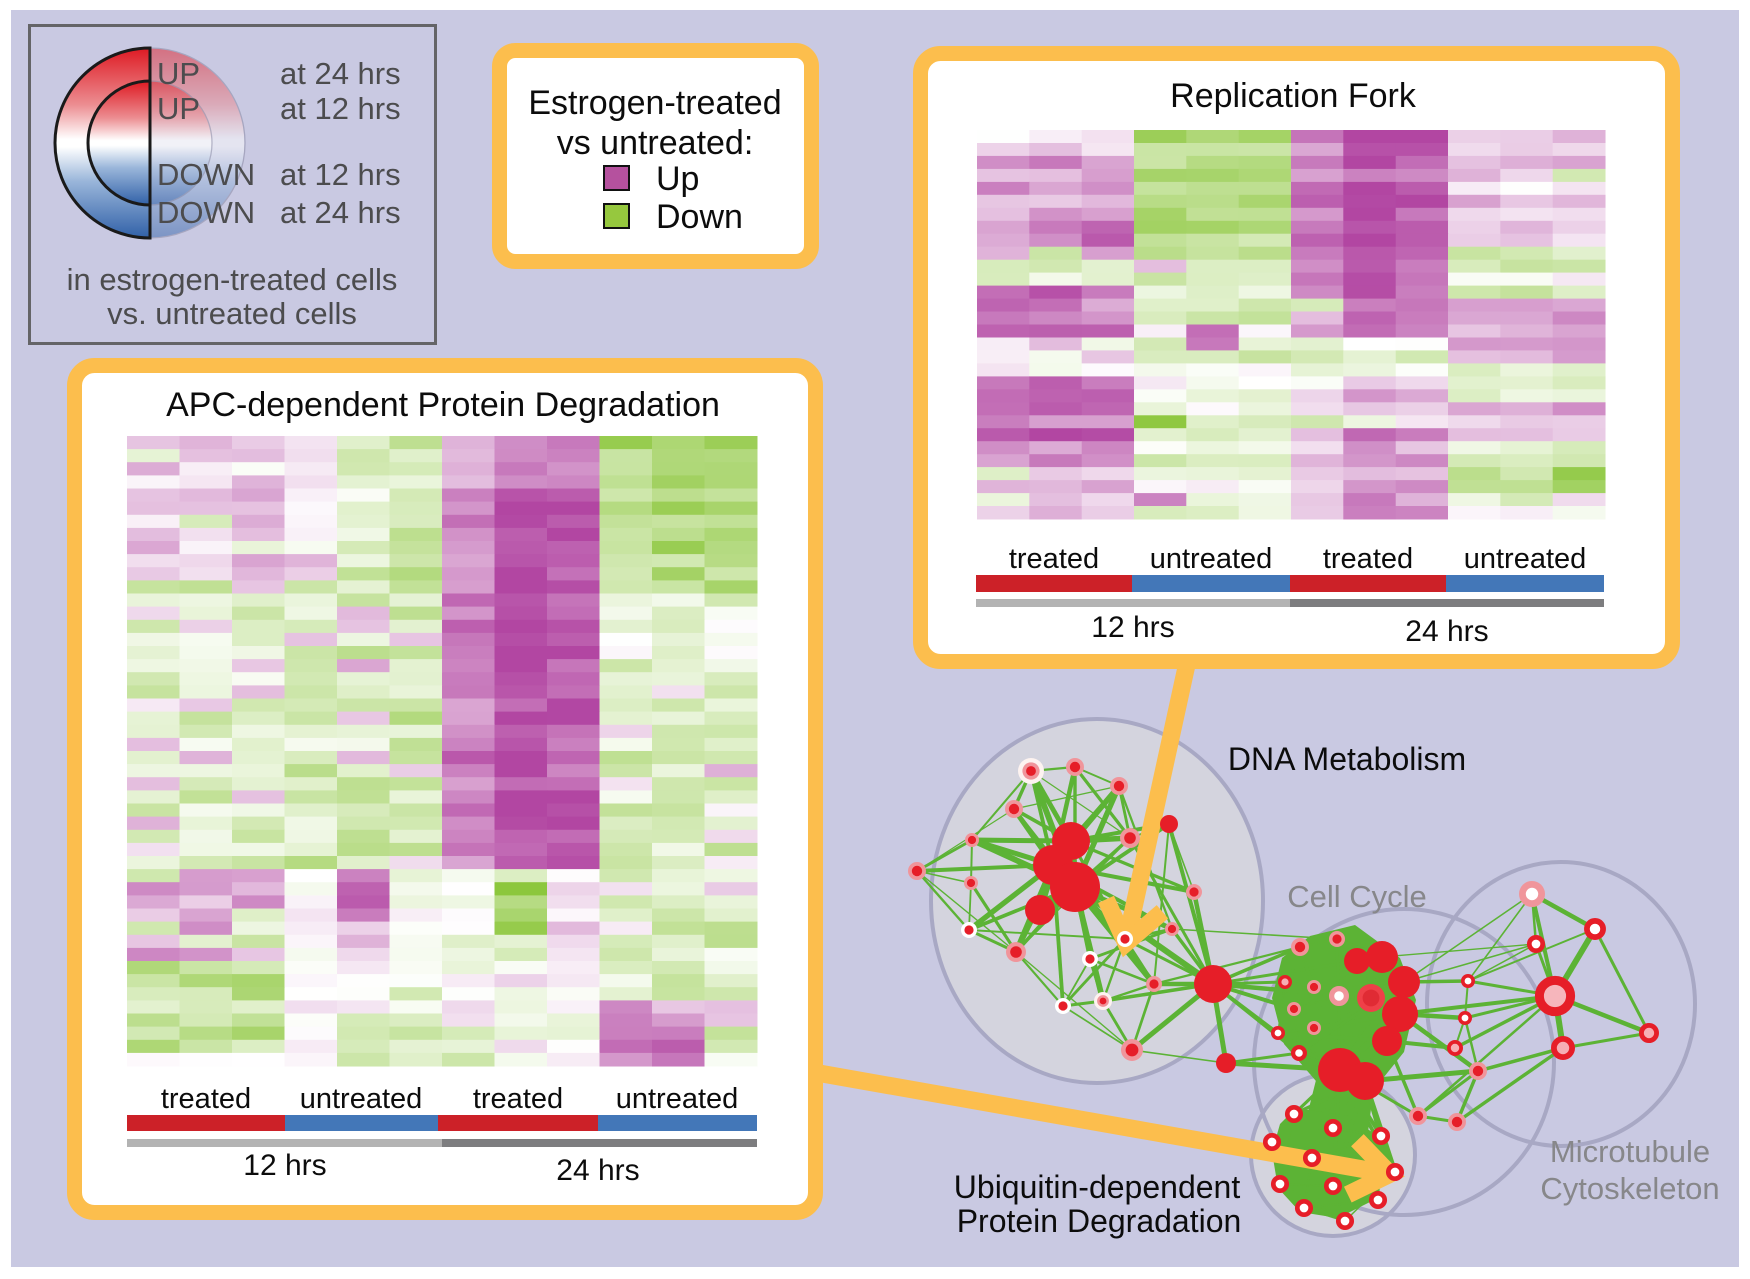  What do you see at coordinates (1097, 1187) in the screenshot?
I see `svg-text: Ubiquitin-dependent` at bounding box center [1097, 1187].